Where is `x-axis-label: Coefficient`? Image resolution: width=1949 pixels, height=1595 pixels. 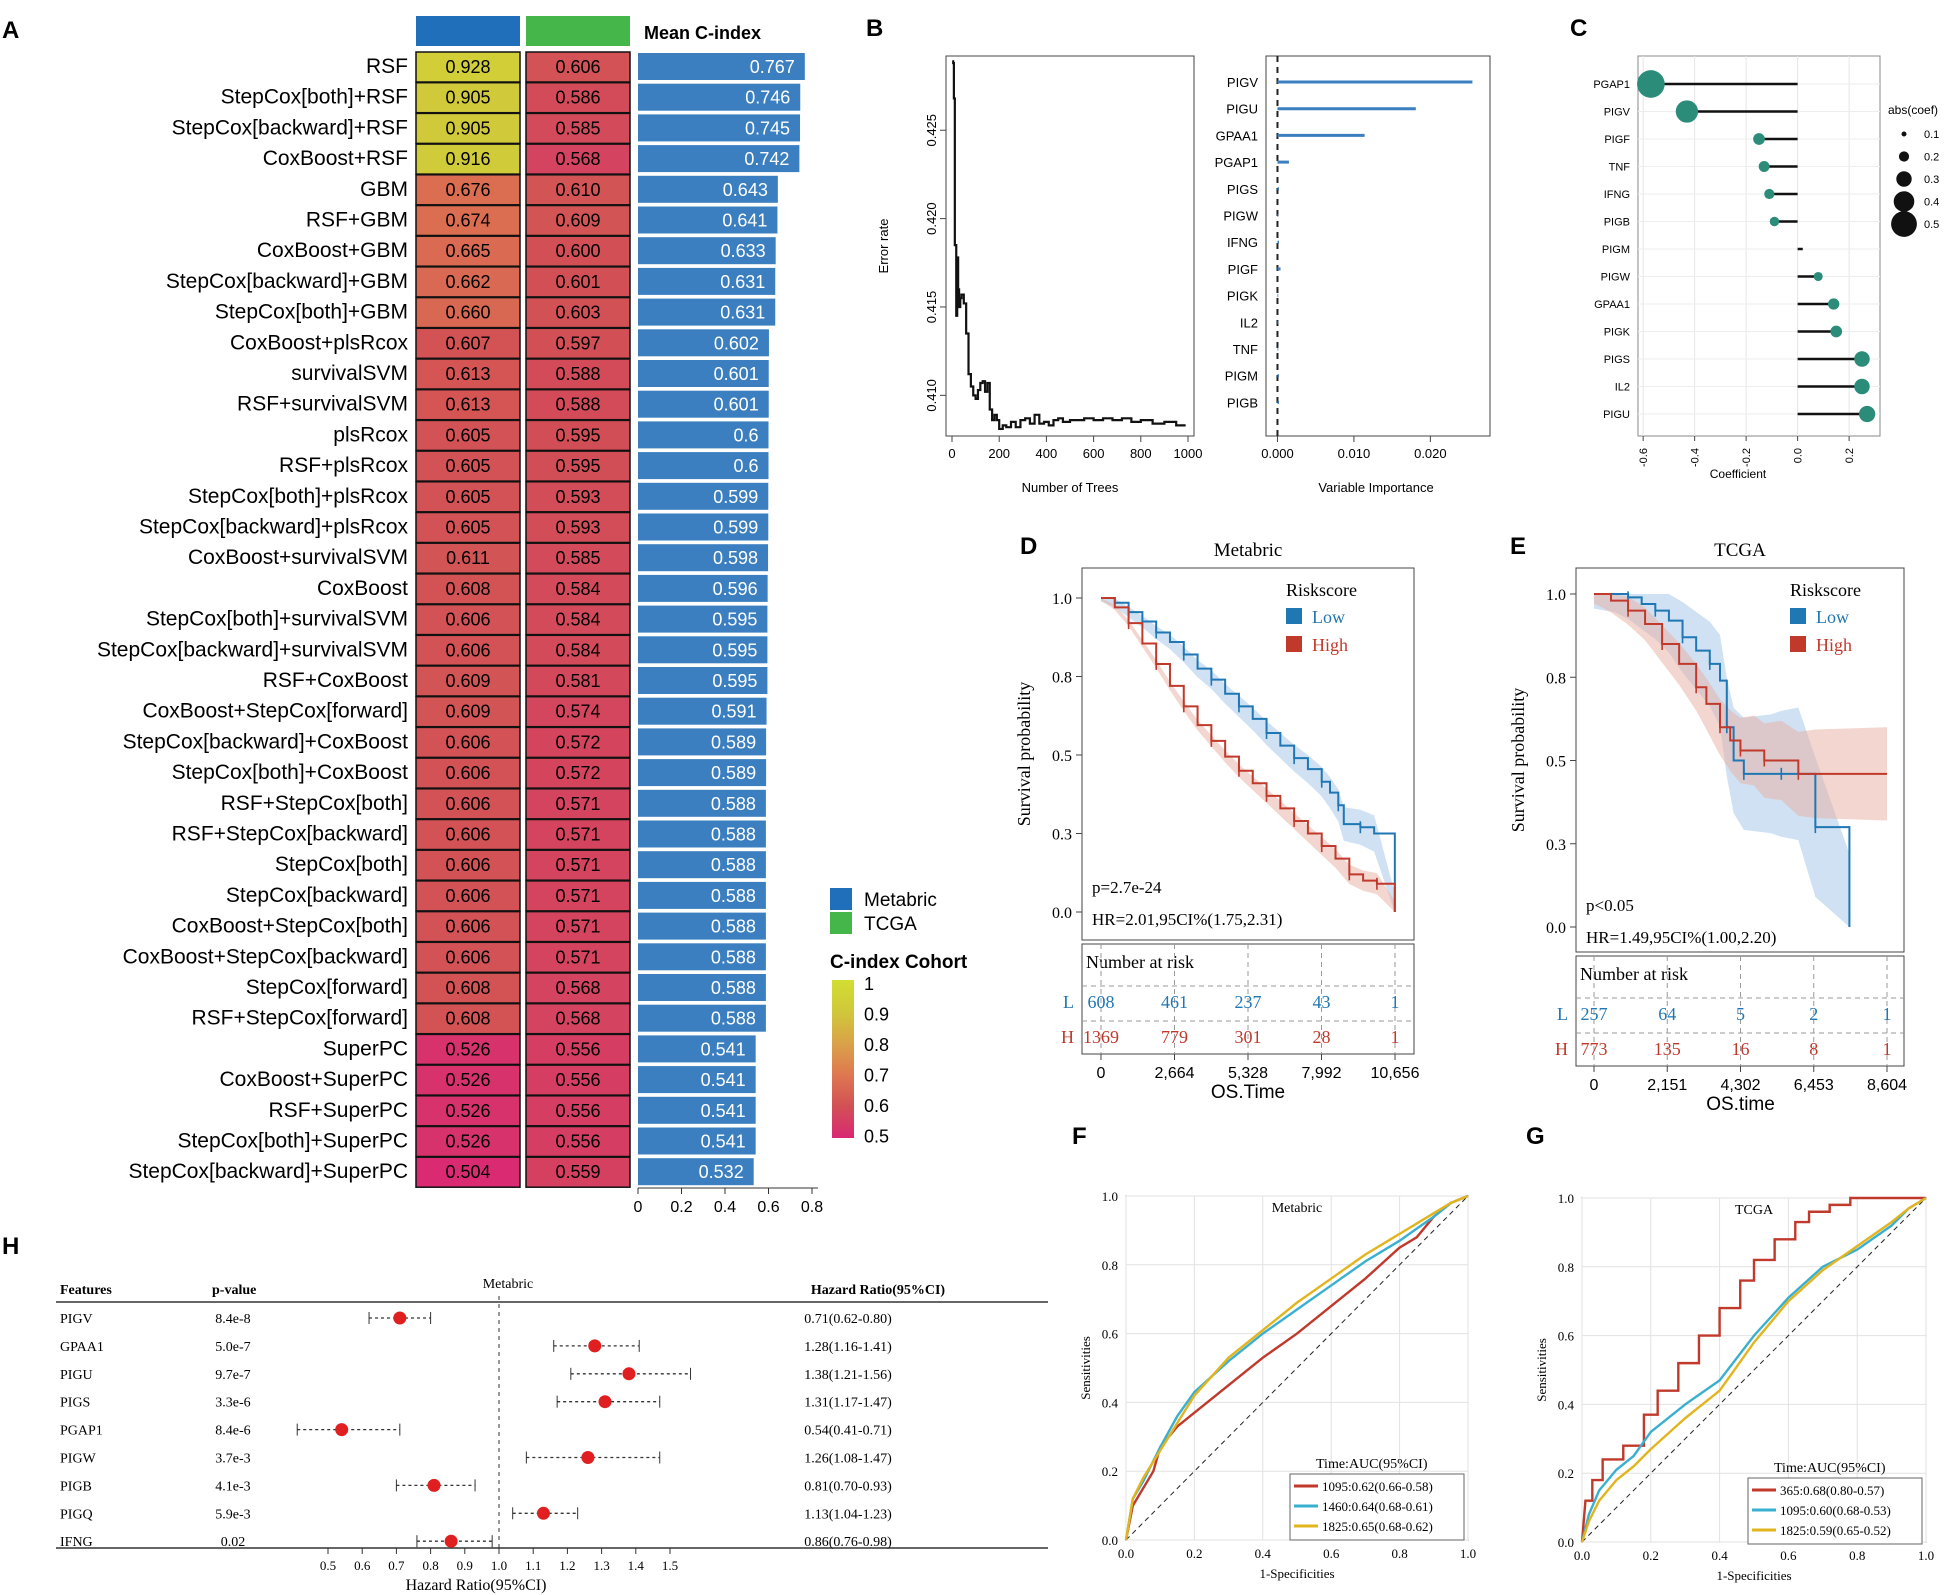 x-axis-label: Coefficient is located at coordinates (1738, 474).